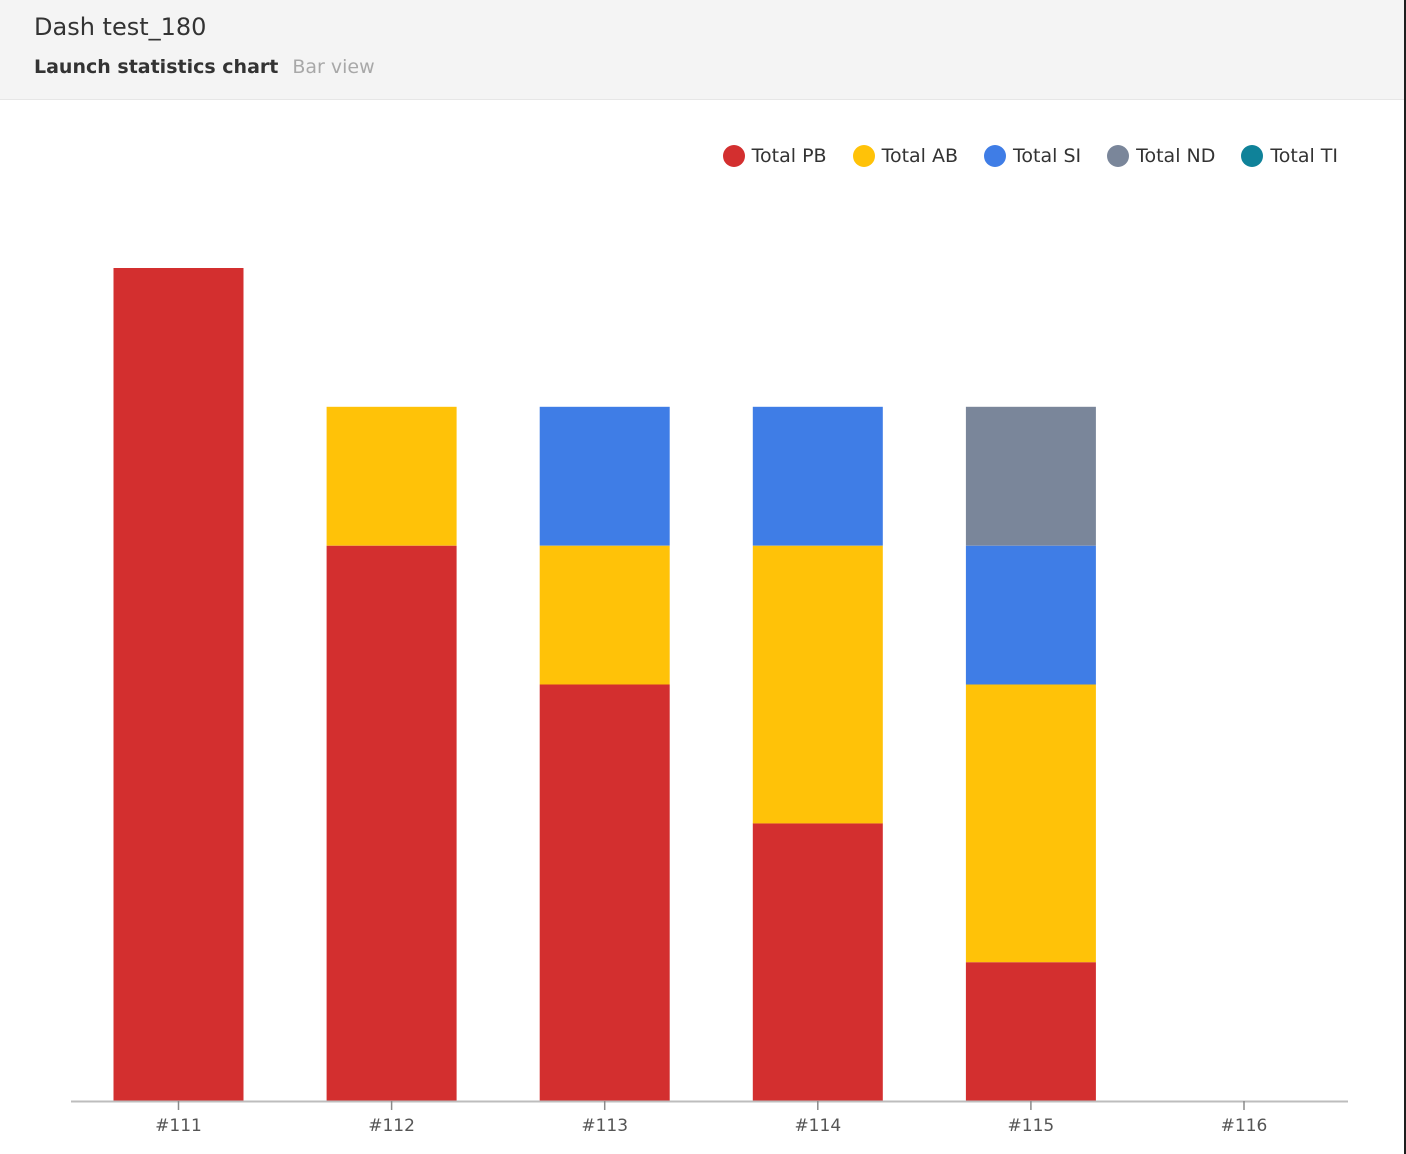  I want to click on legend-label: Total PB, so click(789, 156).